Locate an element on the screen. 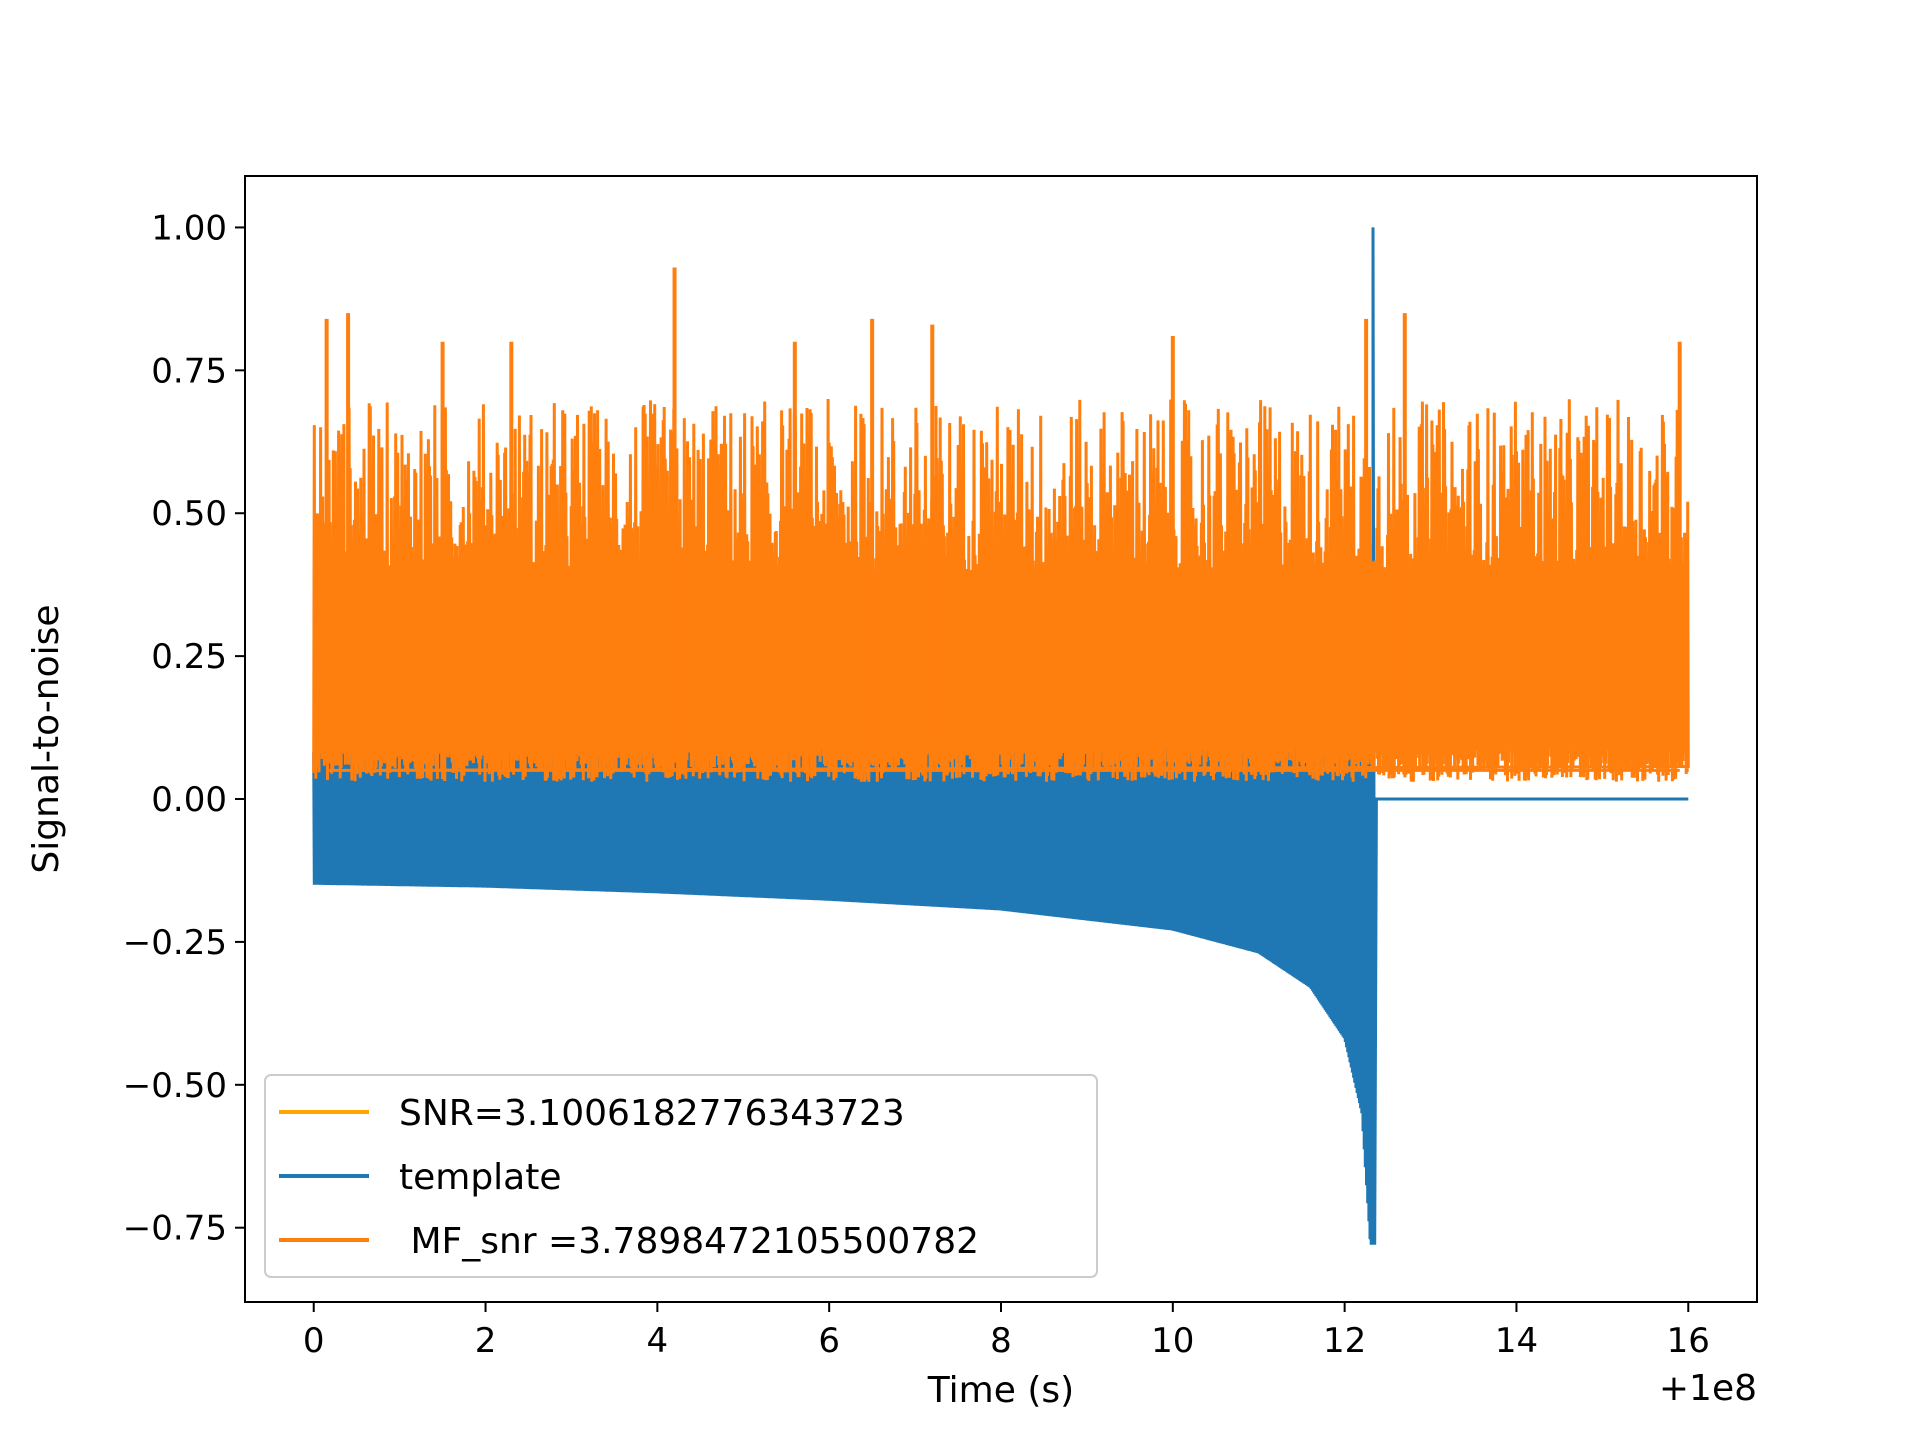 The width and height of the screenshot is (1920, 1440). legend-entry-template: template is located at coordinates (480, 1177).